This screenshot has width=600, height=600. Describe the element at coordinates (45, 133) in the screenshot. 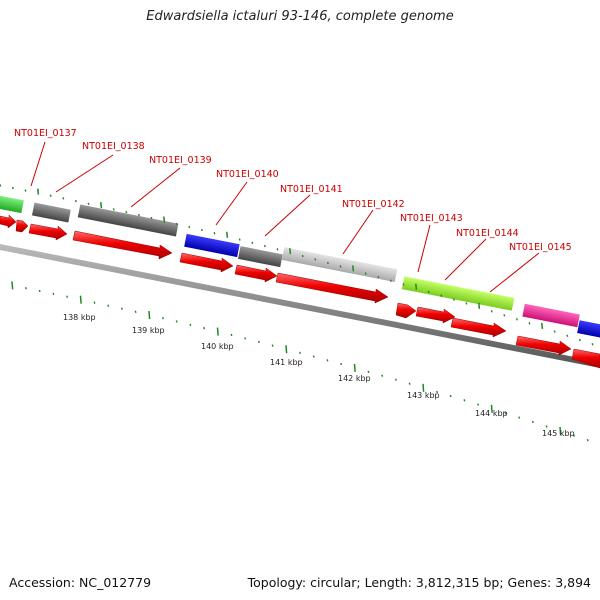

I see `gene-label: NT01EI_0137` at that location.